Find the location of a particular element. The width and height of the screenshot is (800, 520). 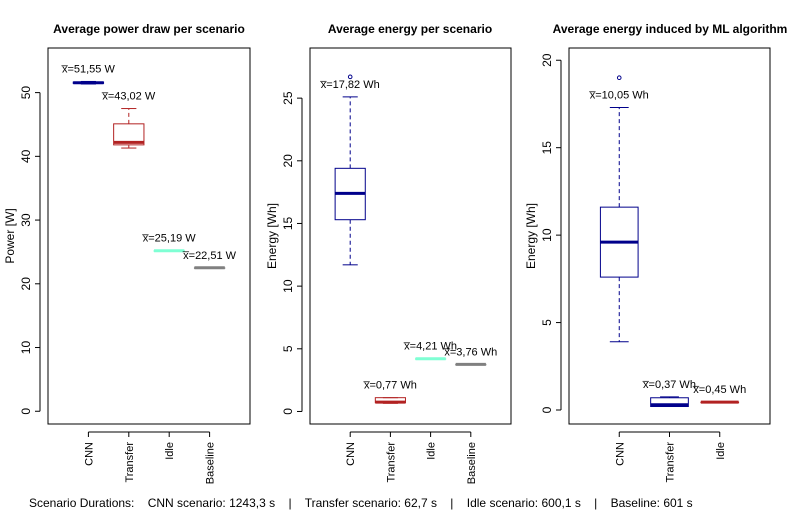

mean-label: x̅=3,76 Wh is located at coordinates (470, 352).